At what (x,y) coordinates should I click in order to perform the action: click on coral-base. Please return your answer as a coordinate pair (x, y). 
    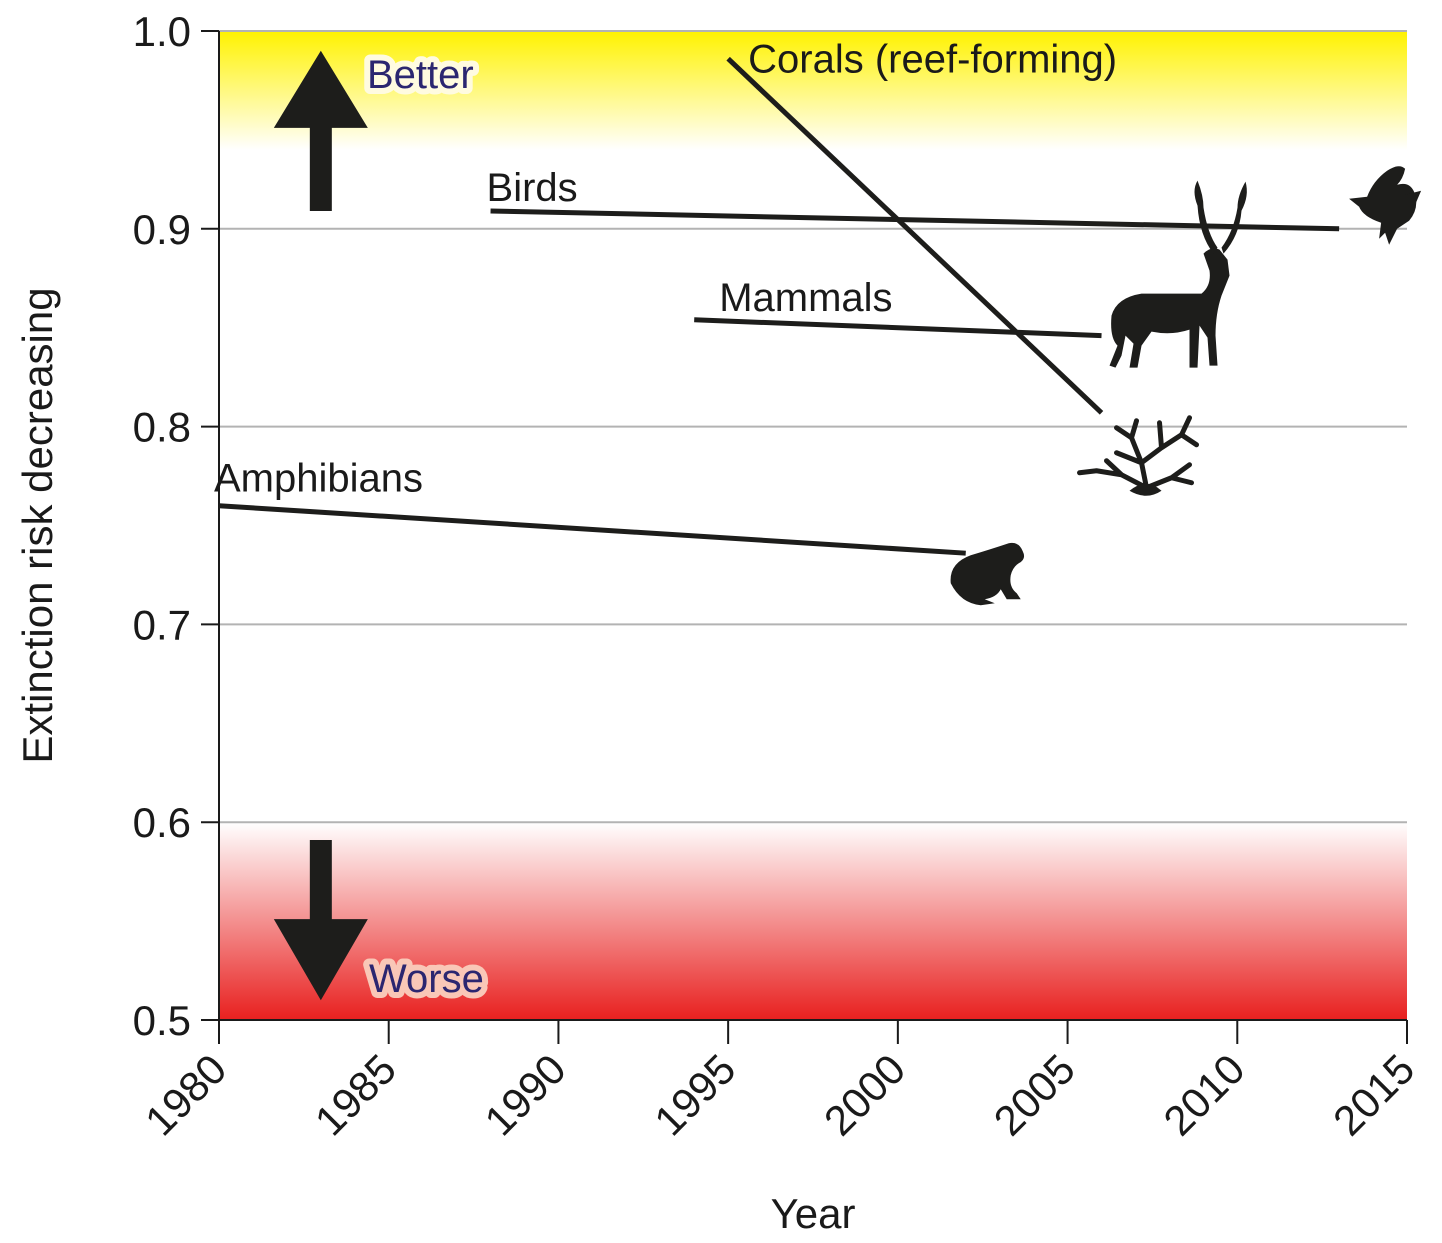
    Looking at the image, I should click on (1145, 489).